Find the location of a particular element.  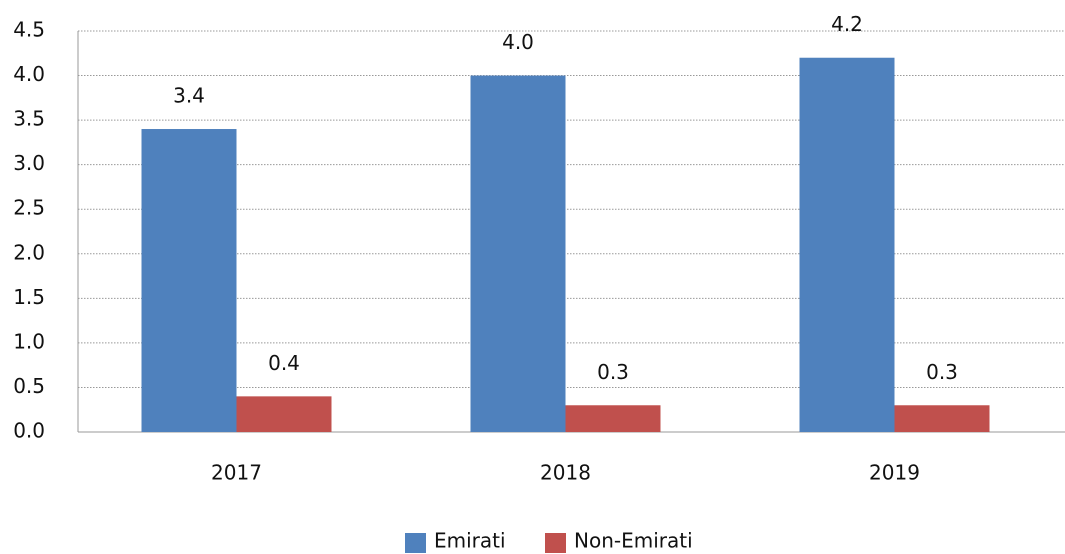

value-label: 3.4 is located at coordinates (189, 96).